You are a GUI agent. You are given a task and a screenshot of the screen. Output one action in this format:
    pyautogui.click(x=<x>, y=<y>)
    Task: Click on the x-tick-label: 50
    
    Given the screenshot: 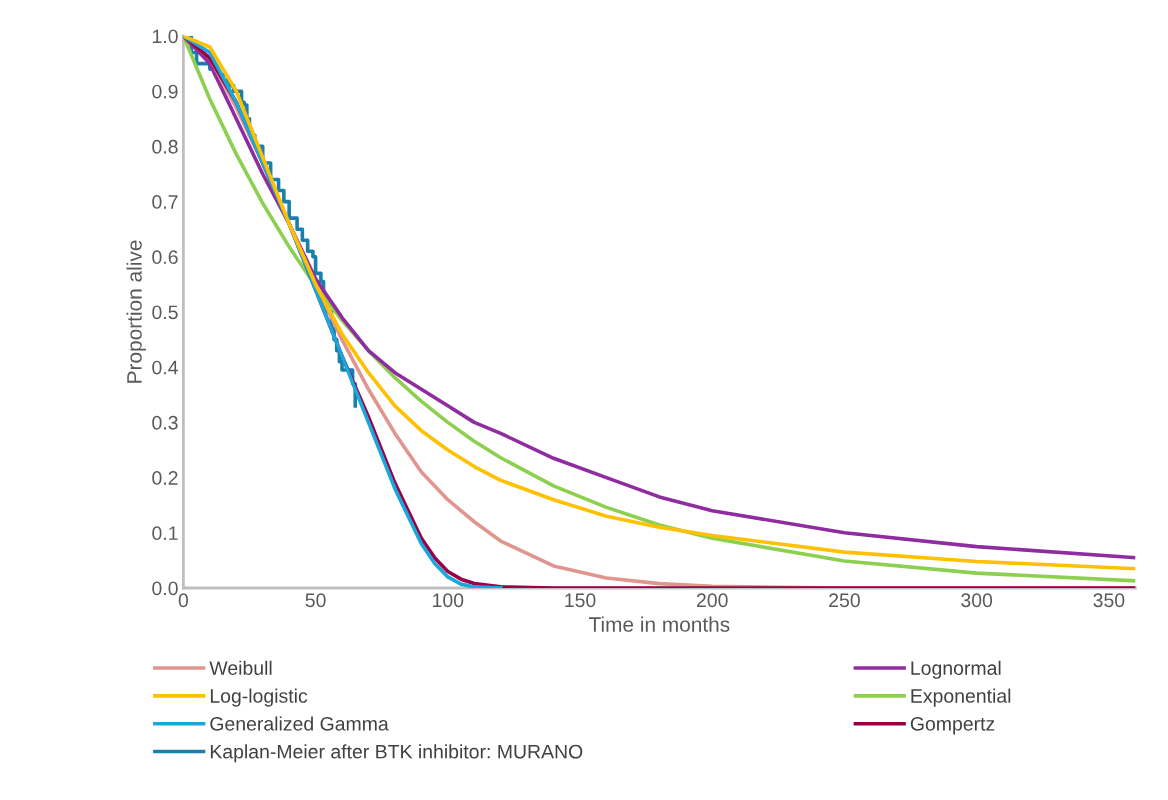 What is the action you would take?
    pyautogui.click(x=315, y=600)
    